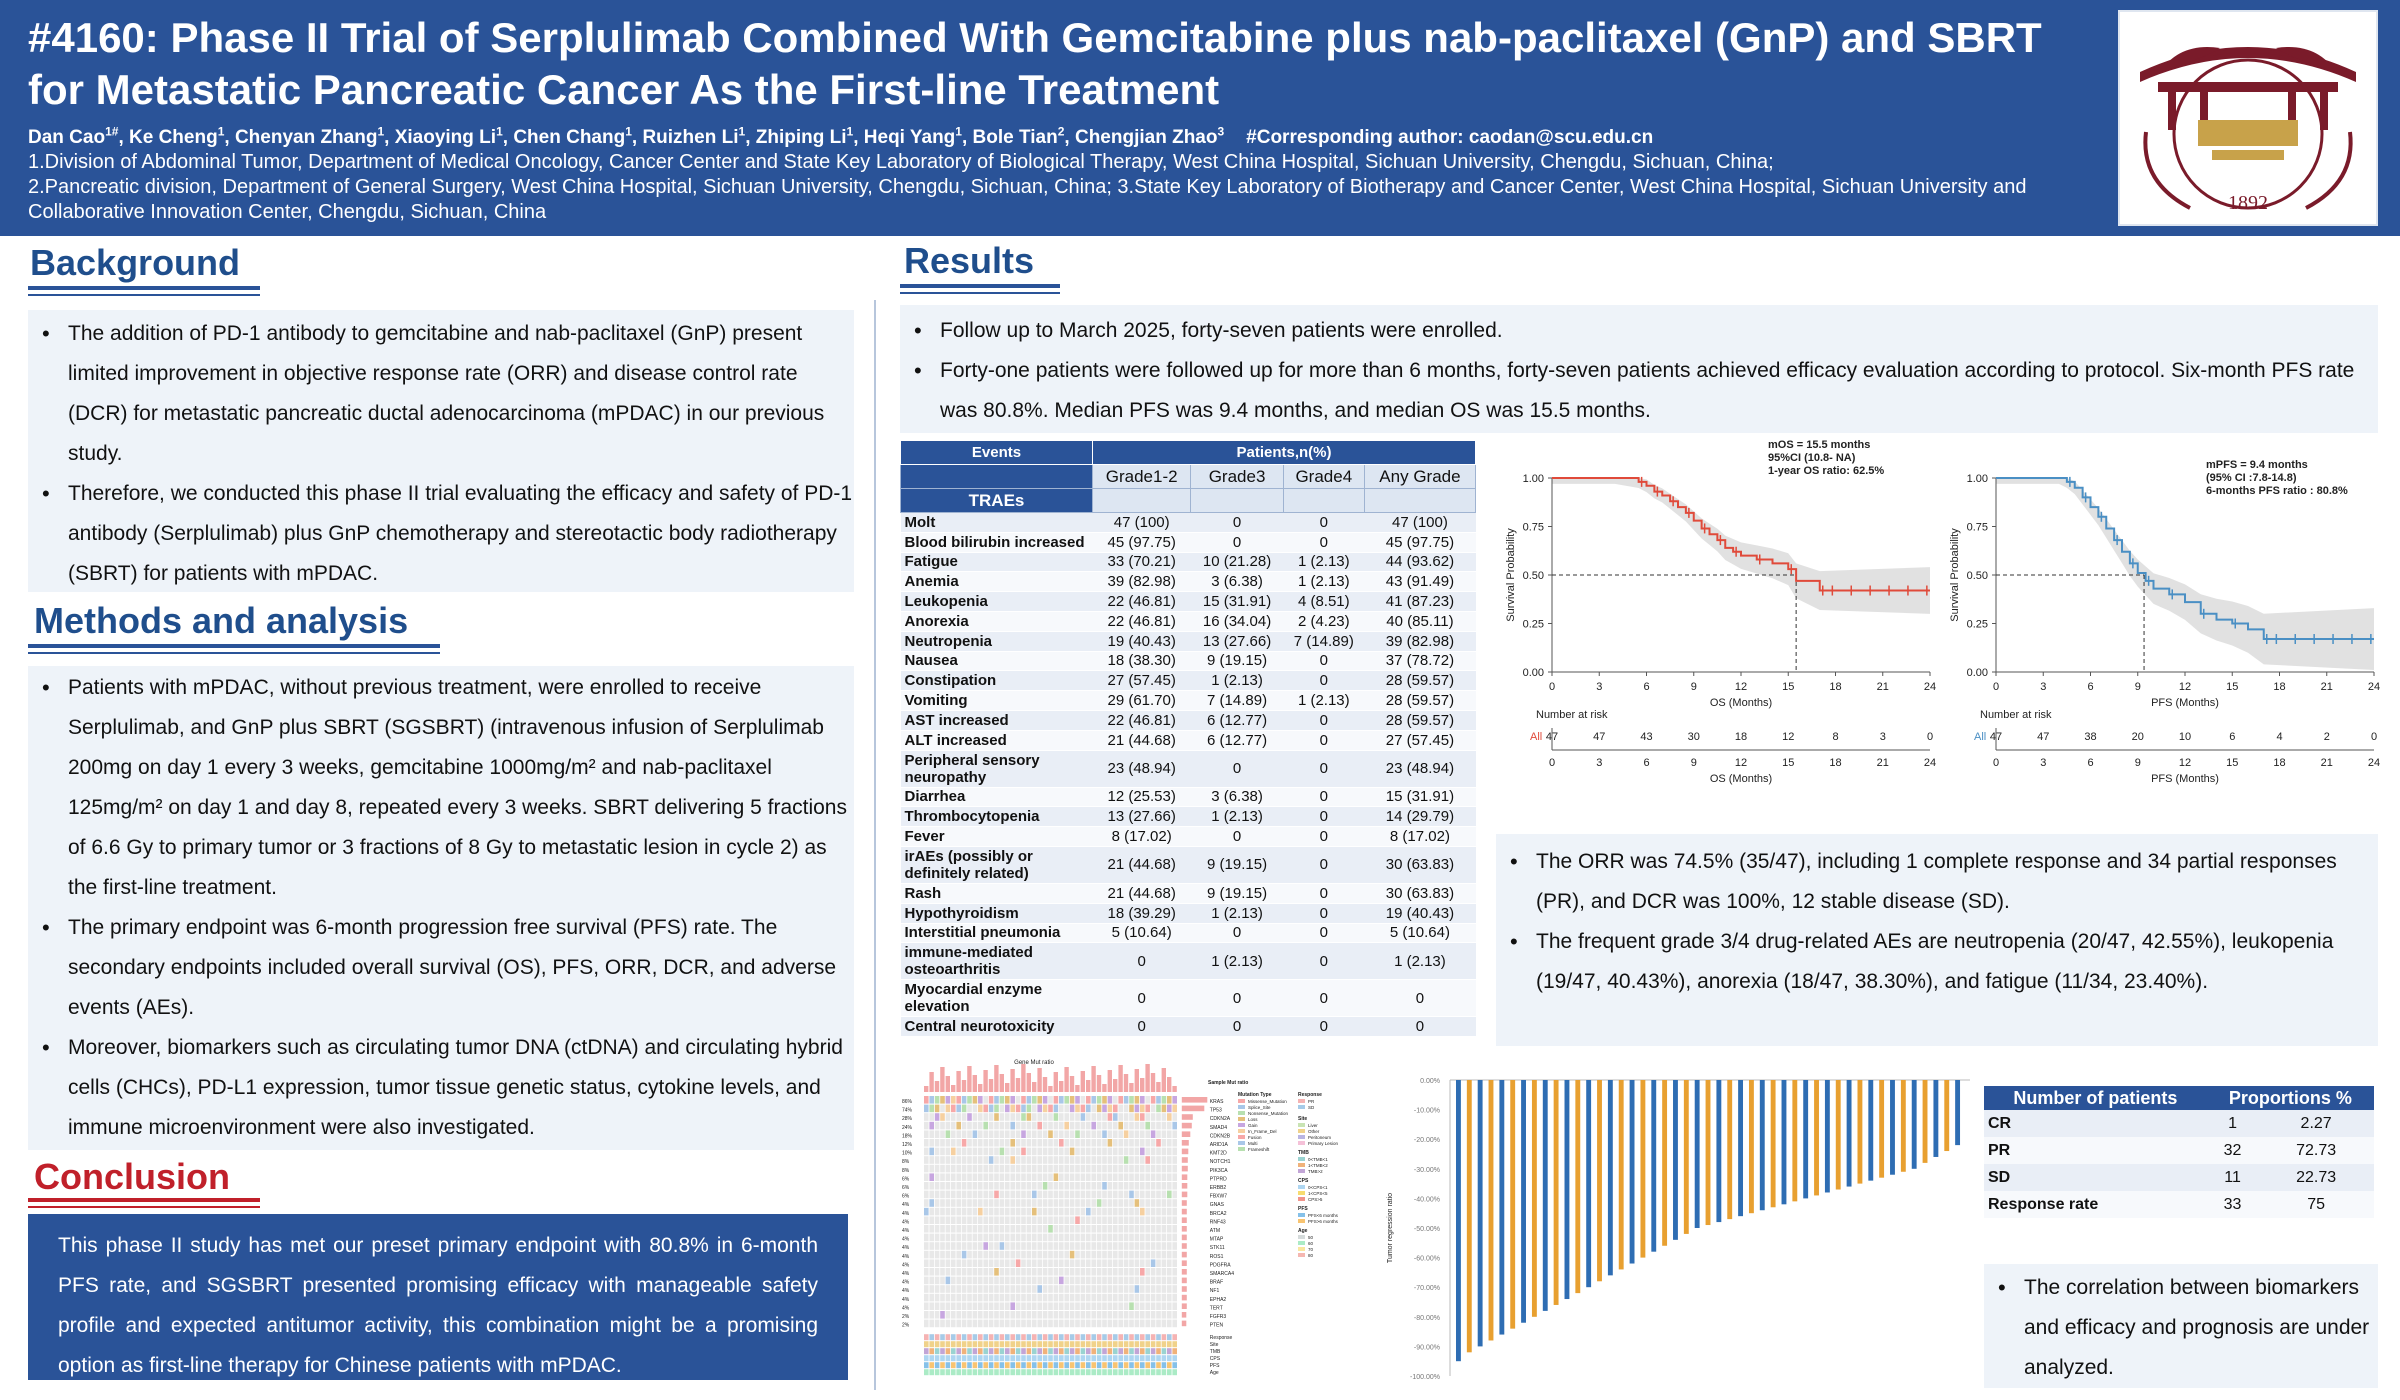 The image size is (2400, 1400). Describe the element at coordinates (996, 740) in the screenshot. I see `trae-event: ALT increased` at that location.